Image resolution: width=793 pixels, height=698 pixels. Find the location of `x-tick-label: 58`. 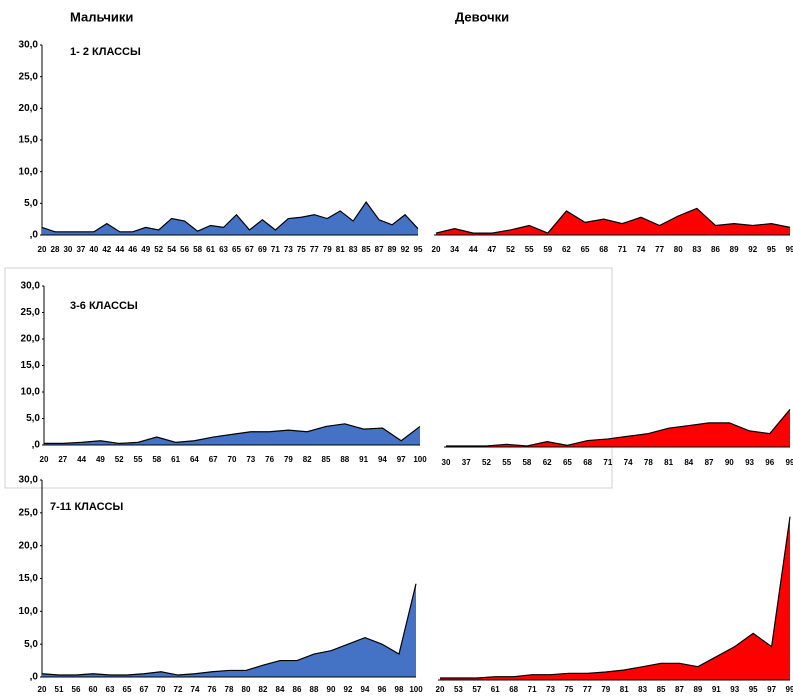

x-tick-label: 58 is located at coordinates (156, 459).